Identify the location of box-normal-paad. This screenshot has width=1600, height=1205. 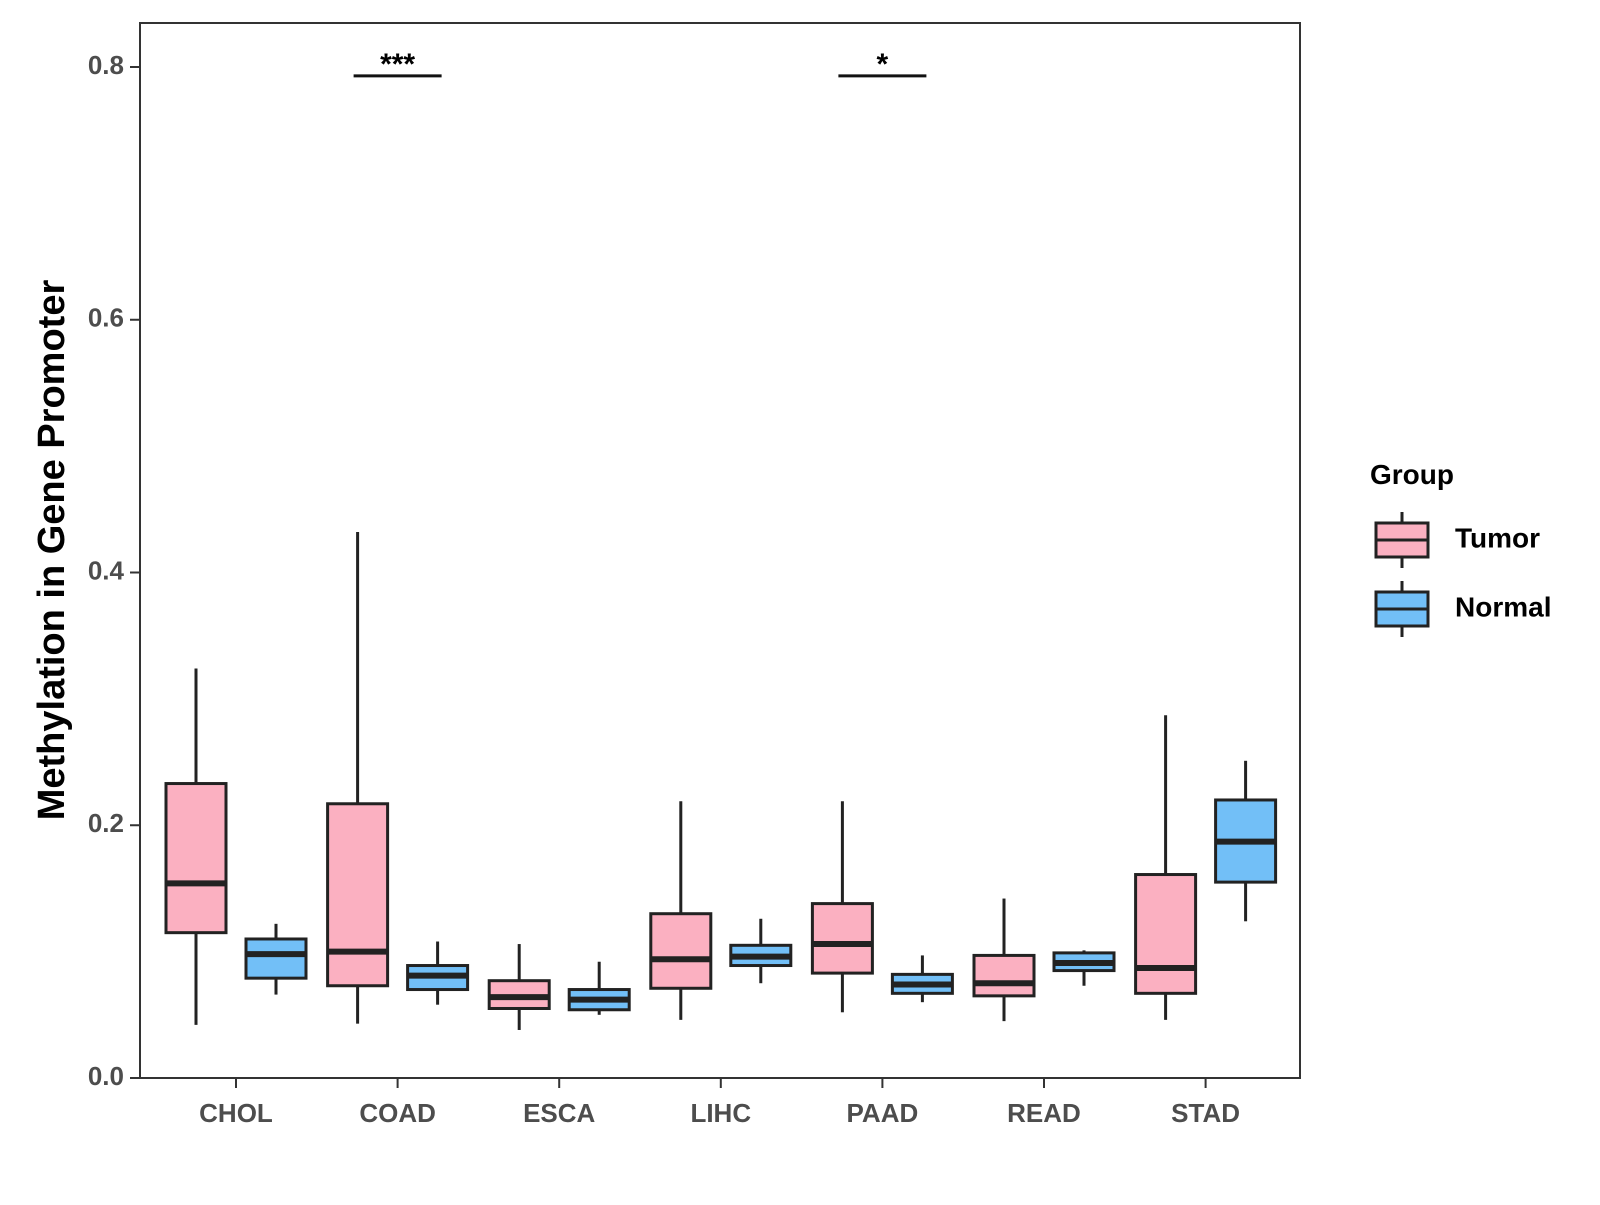
(922, 979).